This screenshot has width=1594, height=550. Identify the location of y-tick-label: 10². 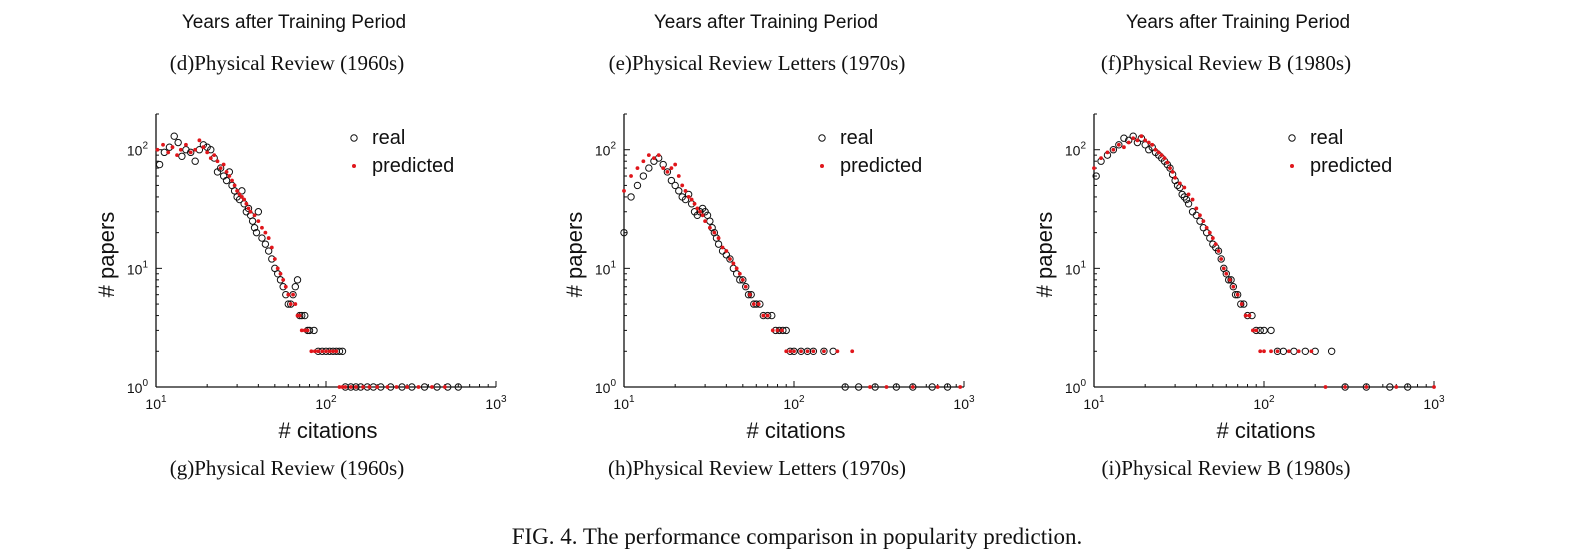
(1076, 150).